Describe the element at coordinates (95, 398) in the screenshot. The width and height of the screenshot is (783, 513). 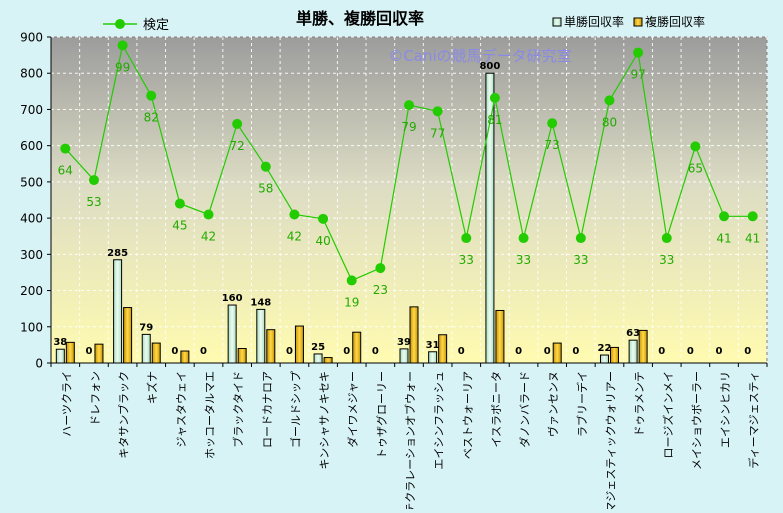
I see `x-tick-label: ドレフォン` at that location.